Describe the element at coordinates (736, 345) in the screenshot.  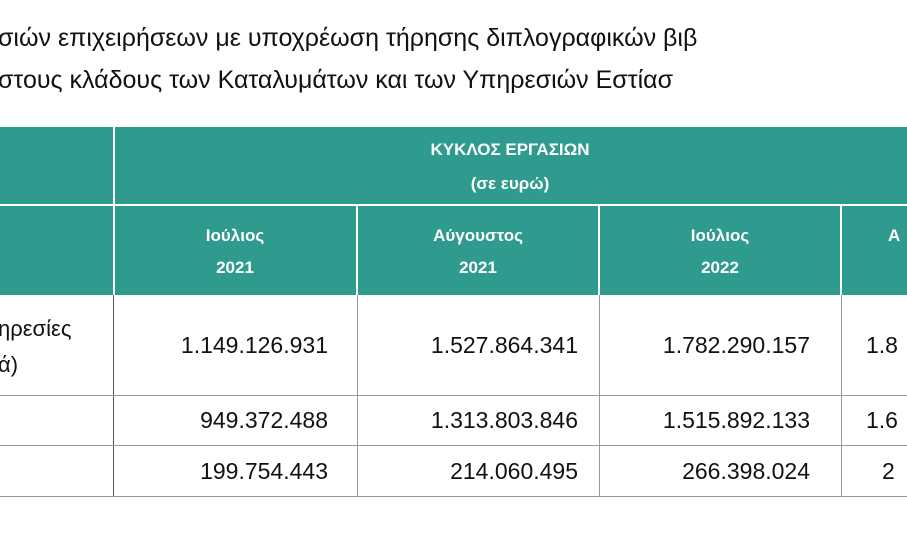
I see `cell-value: 1.782.290.157` at that location.